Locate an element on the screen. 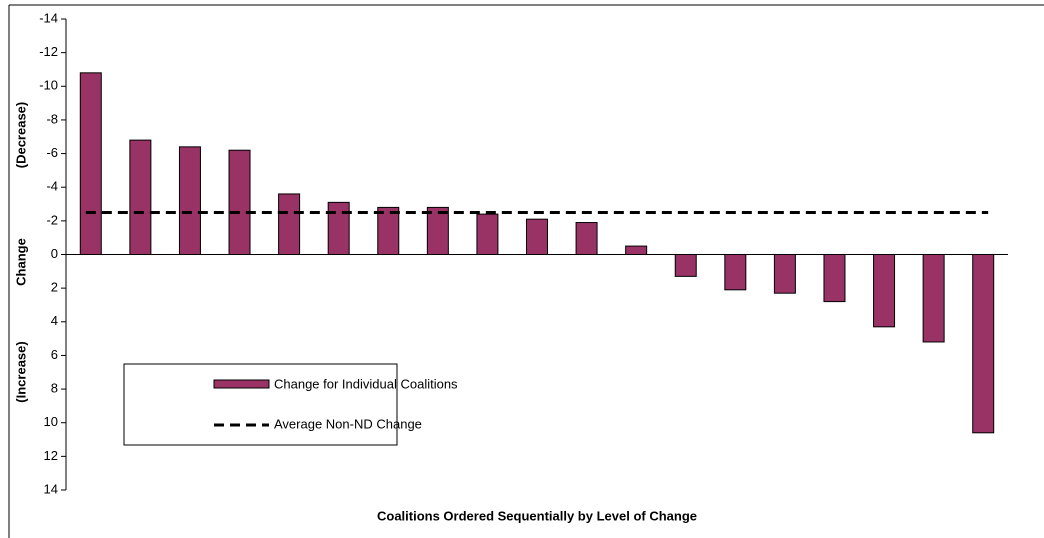 Image resolution: width=1044 pixels, height=538 pixels. y-tick-label: -8 is located at coordinates (52, 118).